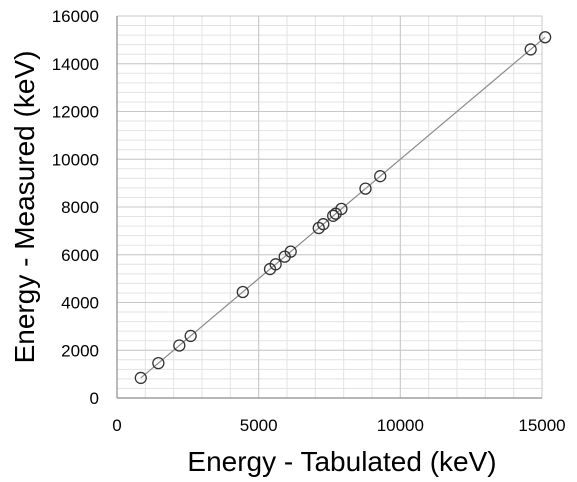 This screenshot has width=577, height=482. I want to click on x-tick-label: 15000, so click(541, 425).